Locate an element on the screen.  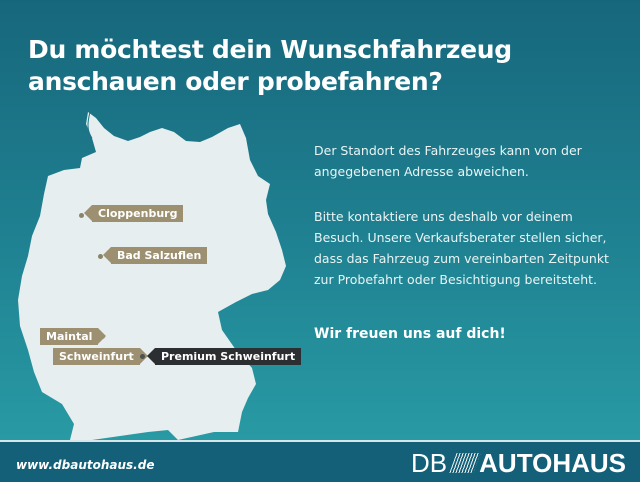
website-link: www.dbautohaus.de is located at coordinates (85, 465).